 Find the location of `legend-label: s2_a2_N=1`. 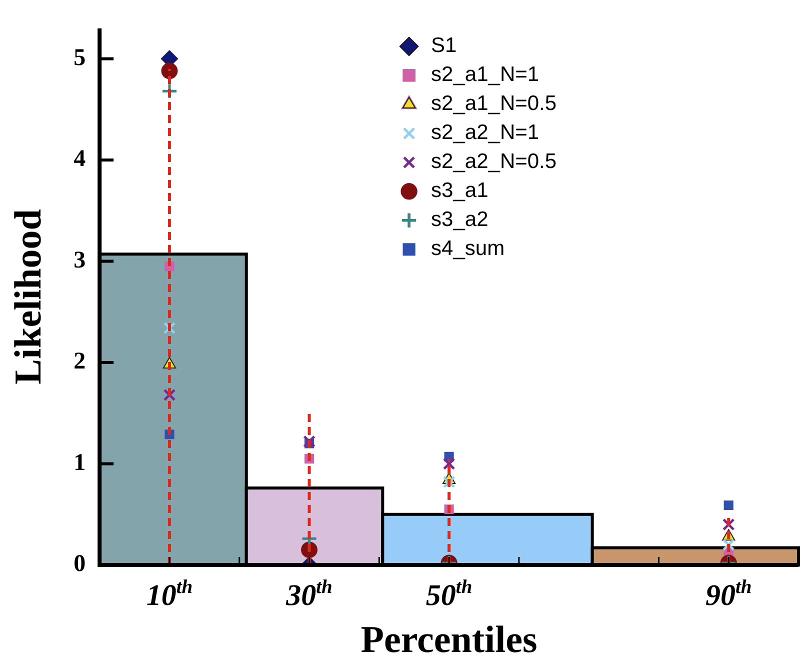

legend-label: s2_a2_N=1 is located at coordinates (485, 132).